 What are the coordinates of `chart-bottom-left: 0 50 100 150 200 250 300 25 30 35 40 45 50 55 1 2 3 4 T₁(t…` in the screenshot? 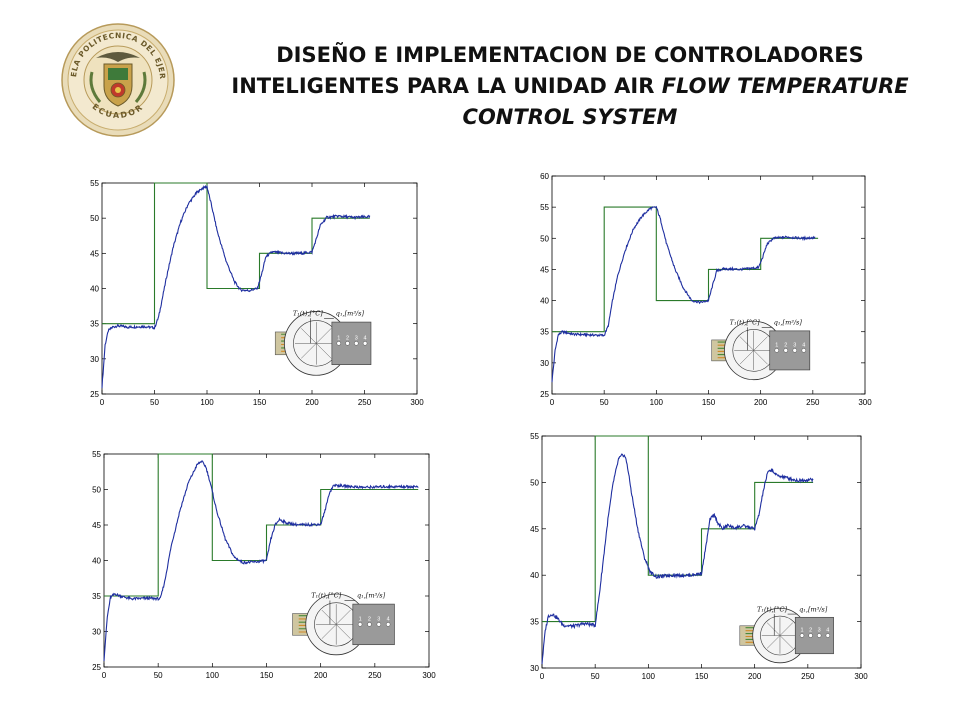 It's located at (260, 565).